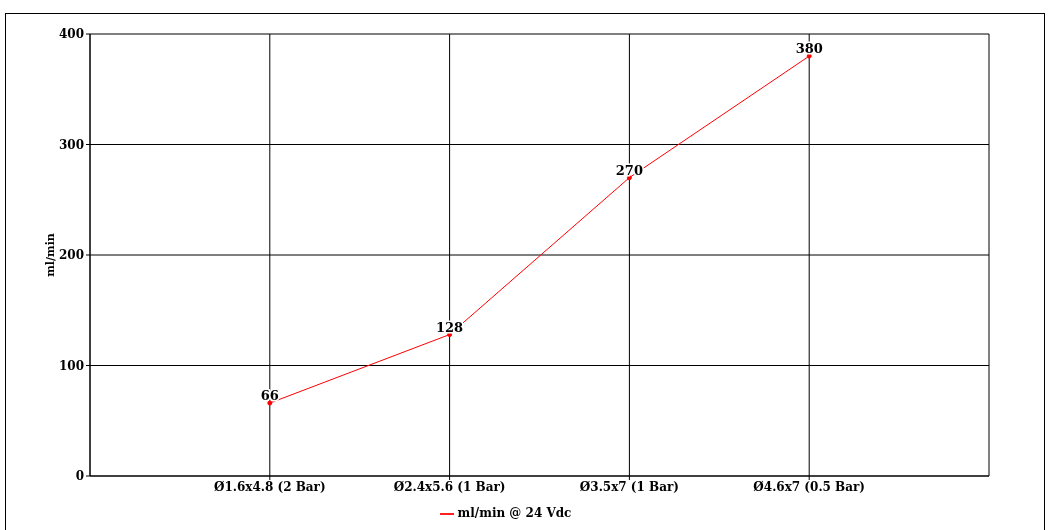 The image size is (1053, 530). Describe the element at coordinates (629, 486) in the screenshot. I see `x-tick-label: Ø3.5x7 (1 Bar)` at that location.